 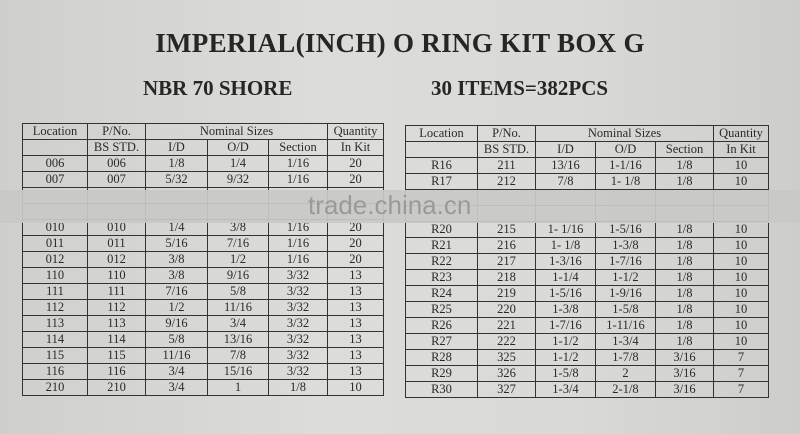 What do you see at coordinates (506, 293) in the screenshot?
I see `cell-pno: 219` at bounding box center [506, 293].